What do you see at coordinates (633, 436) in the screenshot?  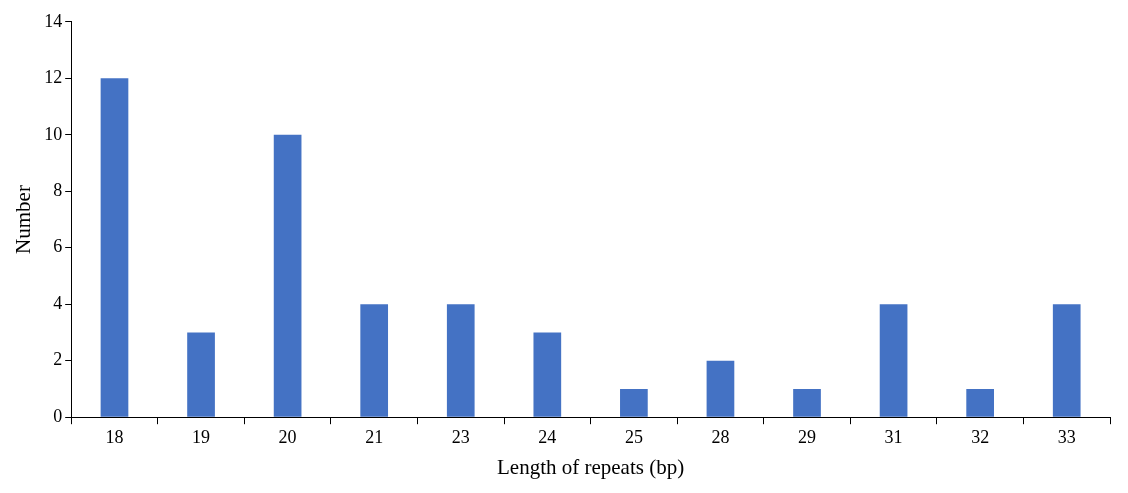 I see `x-tick-label: 25` at bounding box center [633, 436].